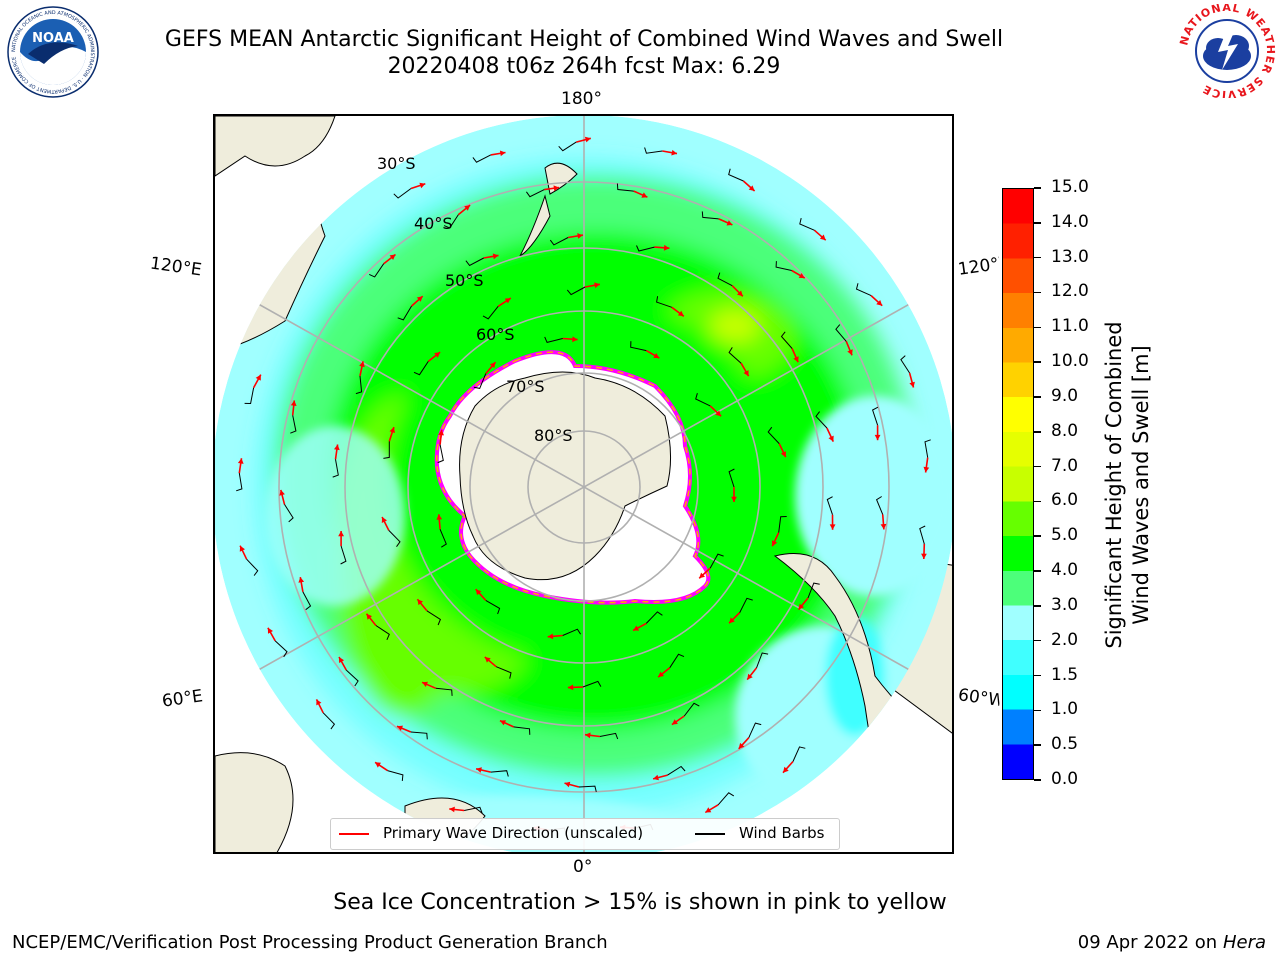 Image resolution: width=1280 pixels, height=960 pixels. Describe the element at coordinates (396, 163) in the screenshot. I see `lat-label-30s: 30°S` at that location.